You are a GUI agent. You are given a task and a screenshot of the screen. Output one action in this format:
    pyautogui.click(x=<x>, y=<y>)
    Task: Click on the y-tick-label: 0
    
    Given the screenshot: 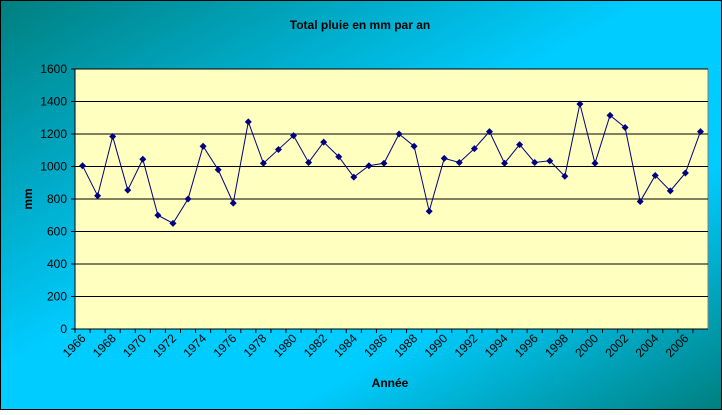 What is the action you would take?
    pyautogui.click(x=63, y=329)
    